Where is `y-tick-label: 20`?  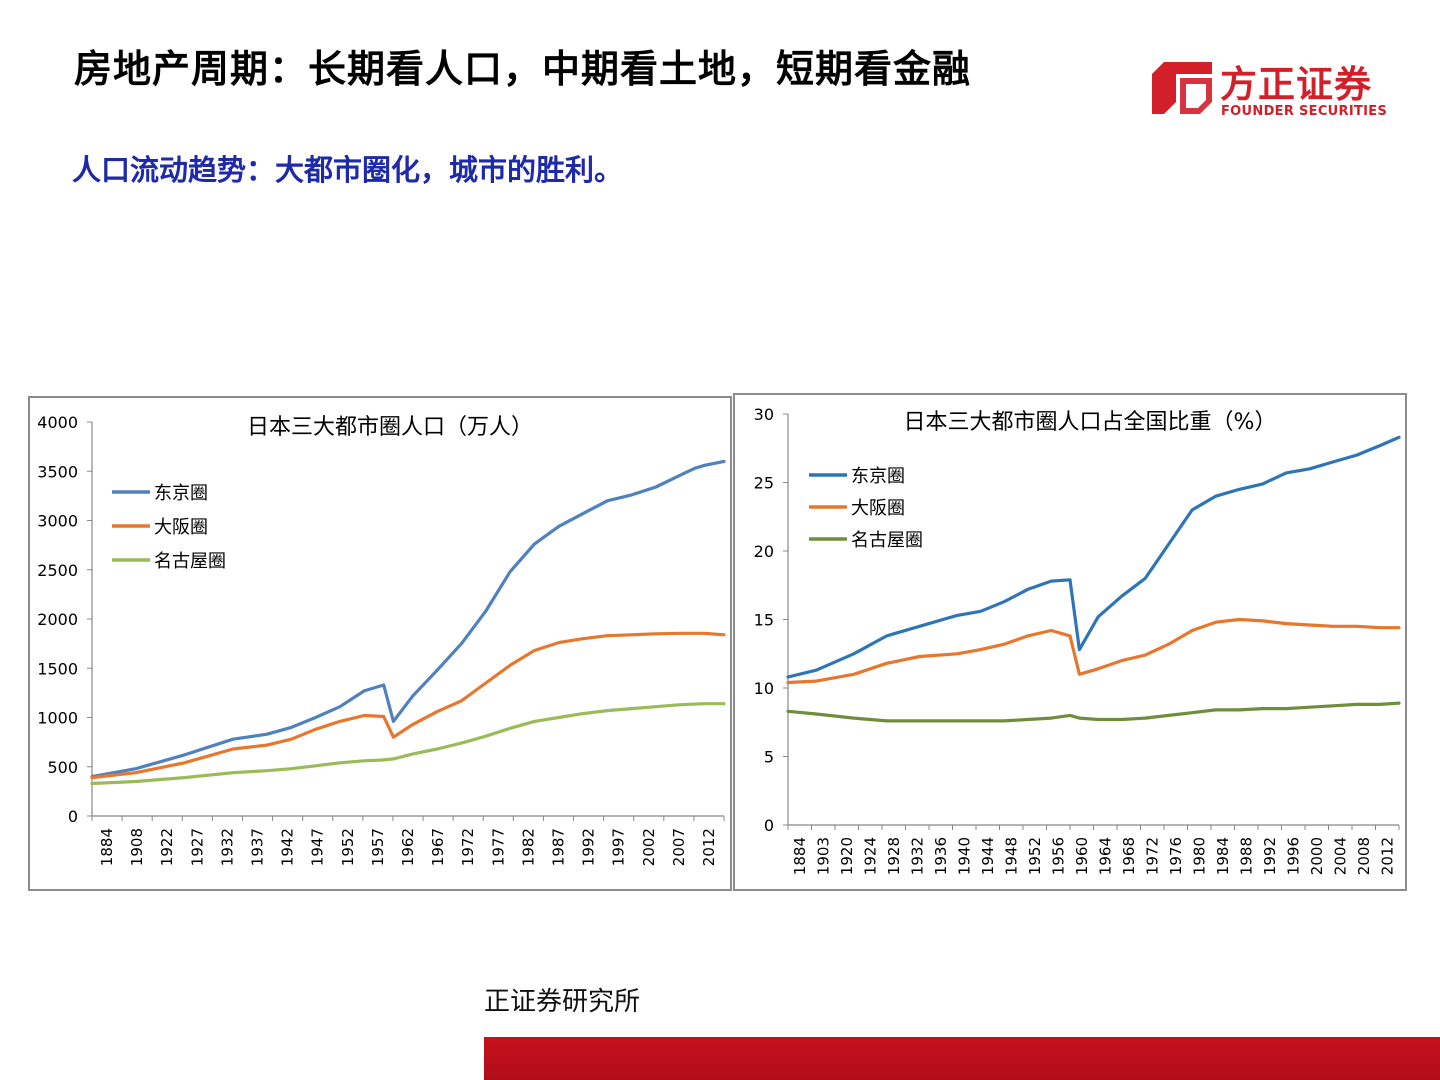
y-tick-label: 20 is located at coordinates (764, 551).